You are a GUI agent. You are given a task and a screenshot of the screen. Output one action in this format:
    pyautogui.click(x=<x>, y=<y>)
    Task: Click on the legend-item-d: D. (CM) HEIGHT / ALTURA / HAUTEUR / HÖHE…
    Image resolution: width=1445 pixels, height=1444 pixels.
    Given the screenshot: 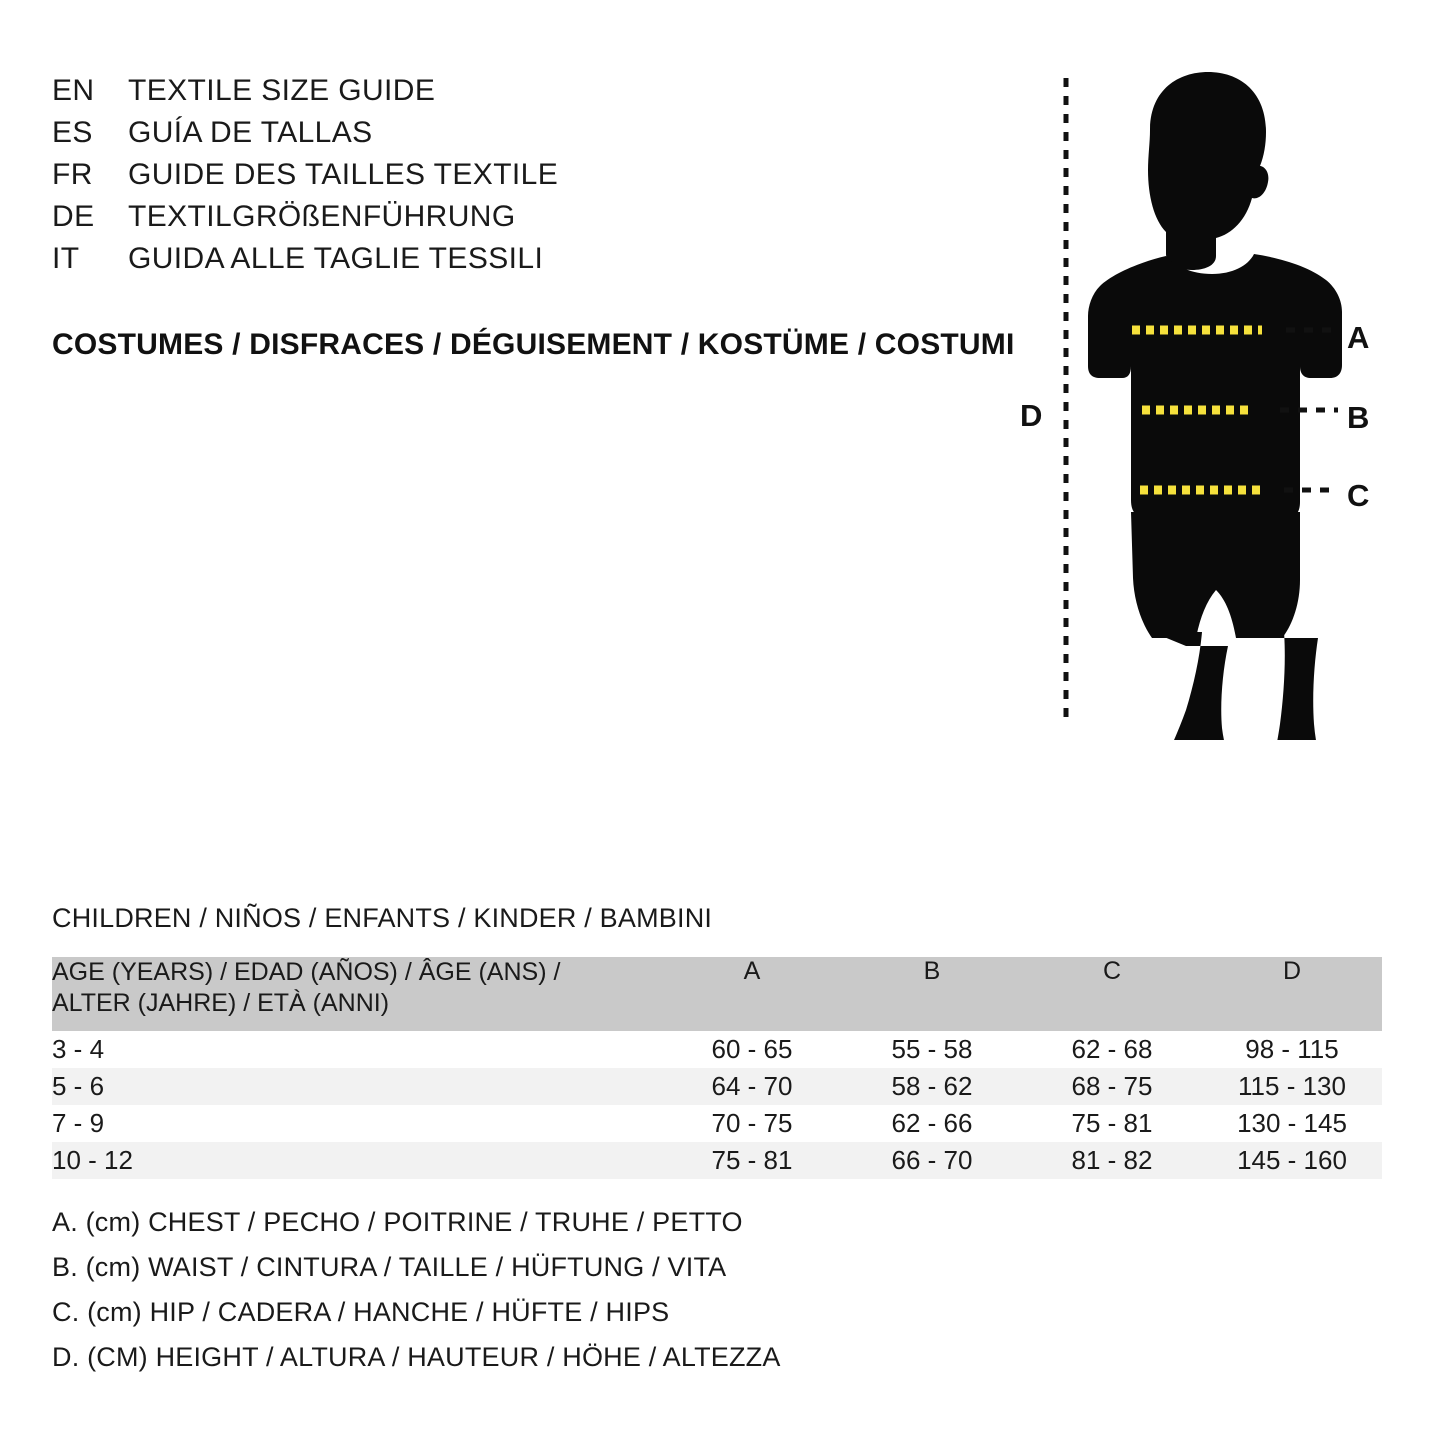 What is the action you would take?
    pyautogui.click(x=416, y=1357)
    